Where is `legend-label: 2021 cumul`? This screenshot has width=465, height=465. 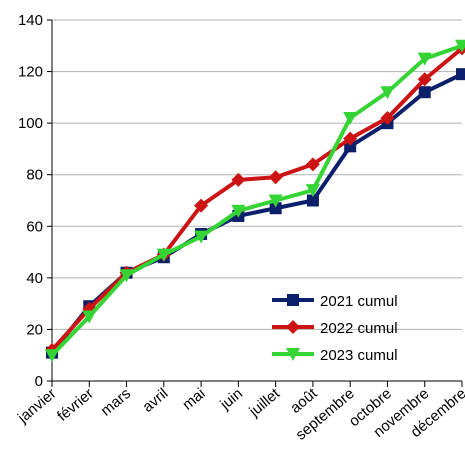
legend-label: 2021 cumul is located at coordinates (359, 301).